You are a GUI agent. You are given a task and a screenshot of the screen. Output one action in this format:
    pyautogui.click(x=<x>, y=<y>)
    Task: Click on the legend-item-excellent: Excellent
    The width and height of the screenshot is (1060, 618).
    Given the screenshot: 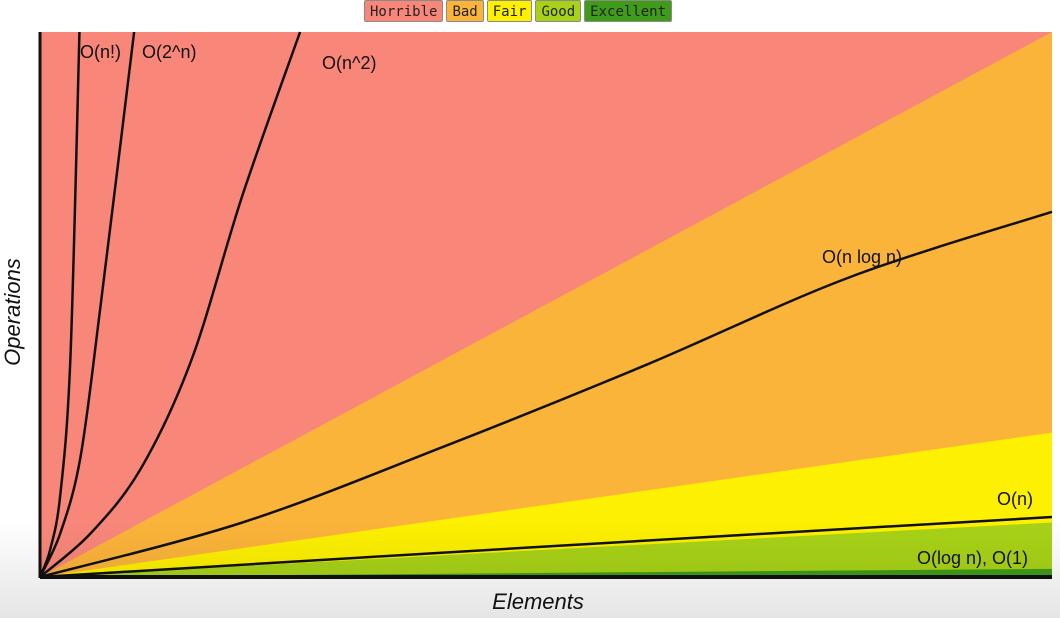 What is the action you would take?
    pyautogui.click(x=628, y=11)
    